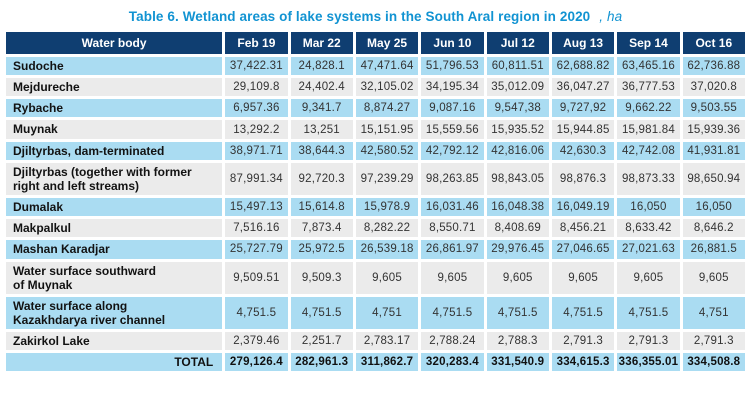 The height and width of the screenshot is (403, 751). I want to click on value-cell: 2,783.17, so click(387, 341).